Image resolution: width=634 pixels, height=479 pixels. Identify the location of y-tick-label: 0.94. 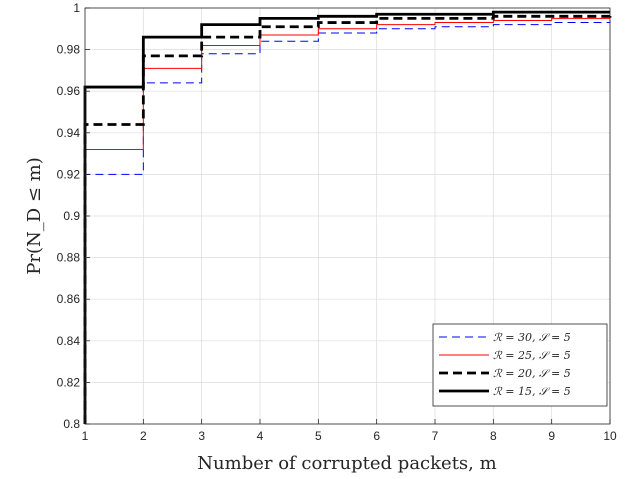
(69, 133).